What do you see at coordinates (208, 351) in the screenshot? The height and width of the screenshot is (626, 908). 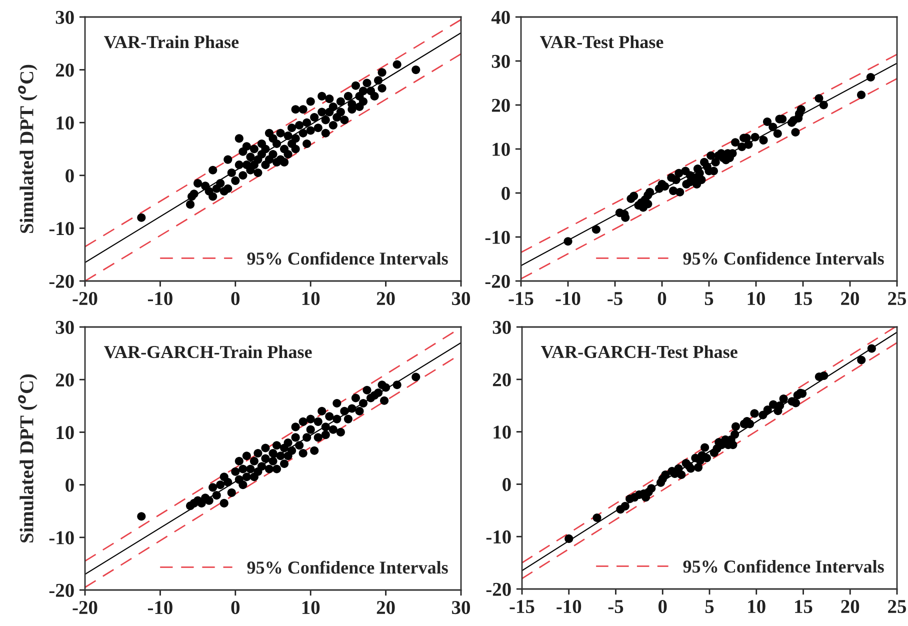 I see `text: VAR-GARCH-Train Phase` at bounding box center [208, 351].